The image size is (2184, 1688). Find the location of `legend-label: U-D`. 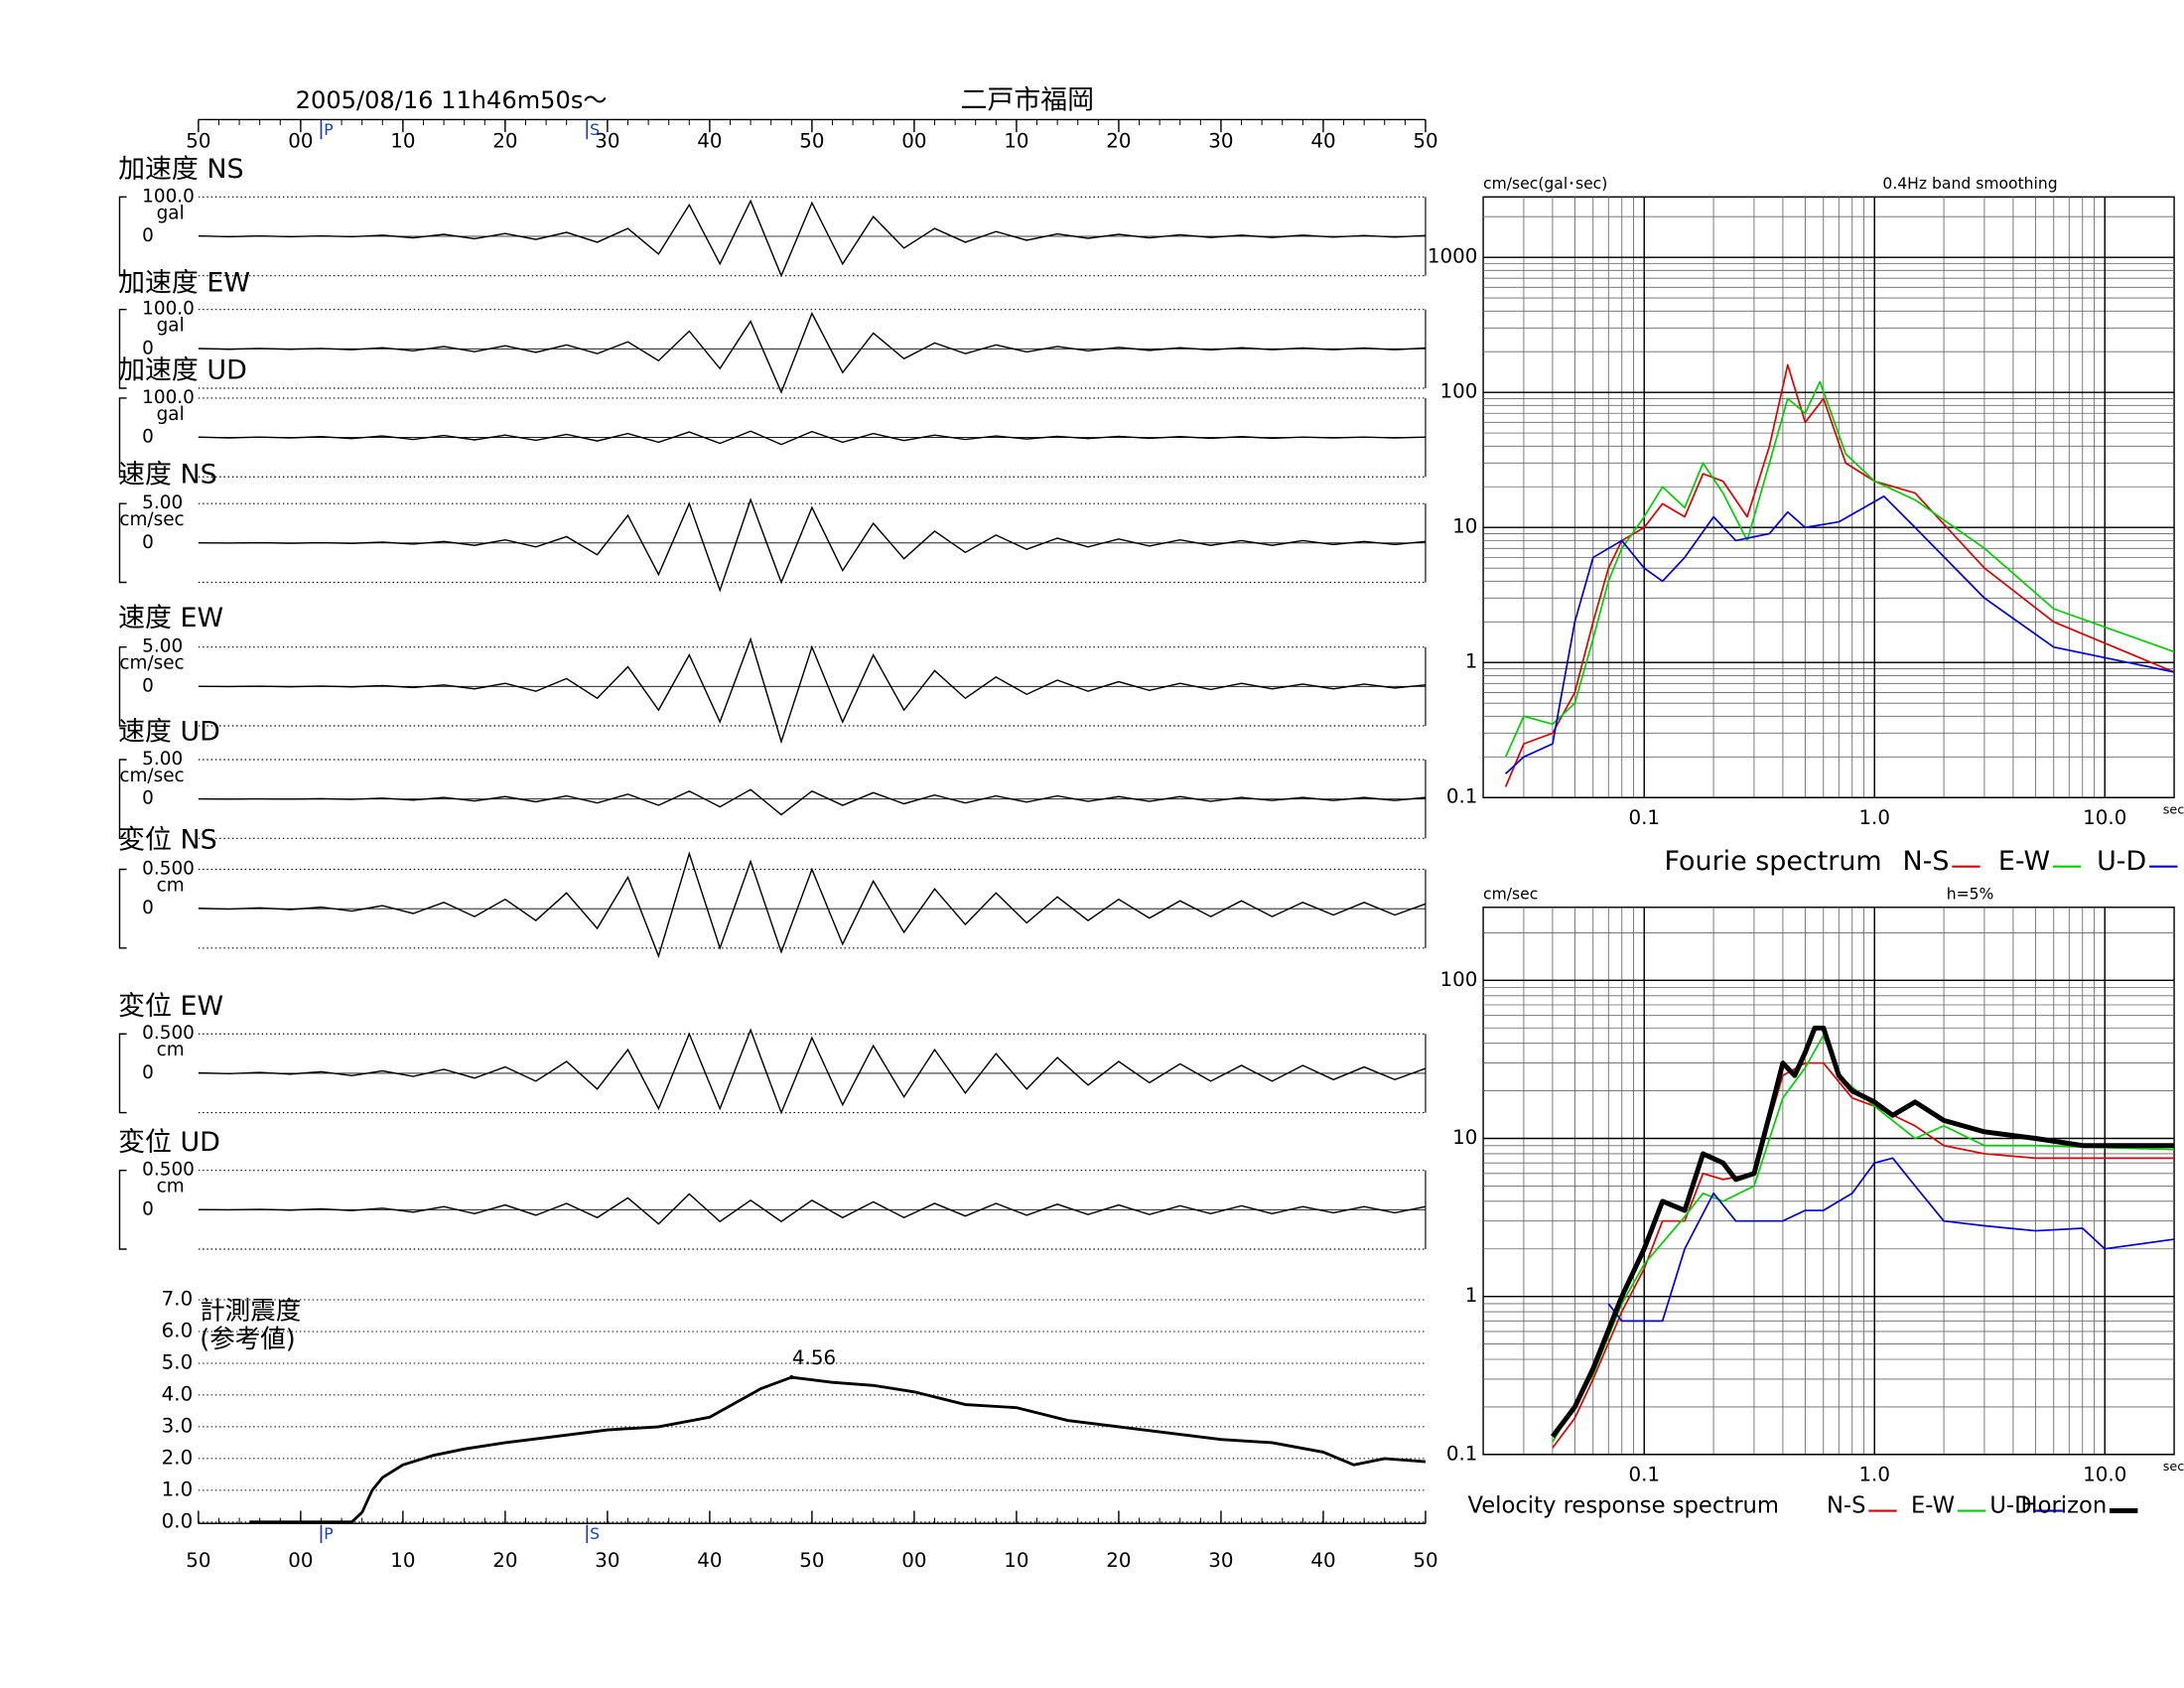

legend-label: U-D is located at coordinates (2121, 861).